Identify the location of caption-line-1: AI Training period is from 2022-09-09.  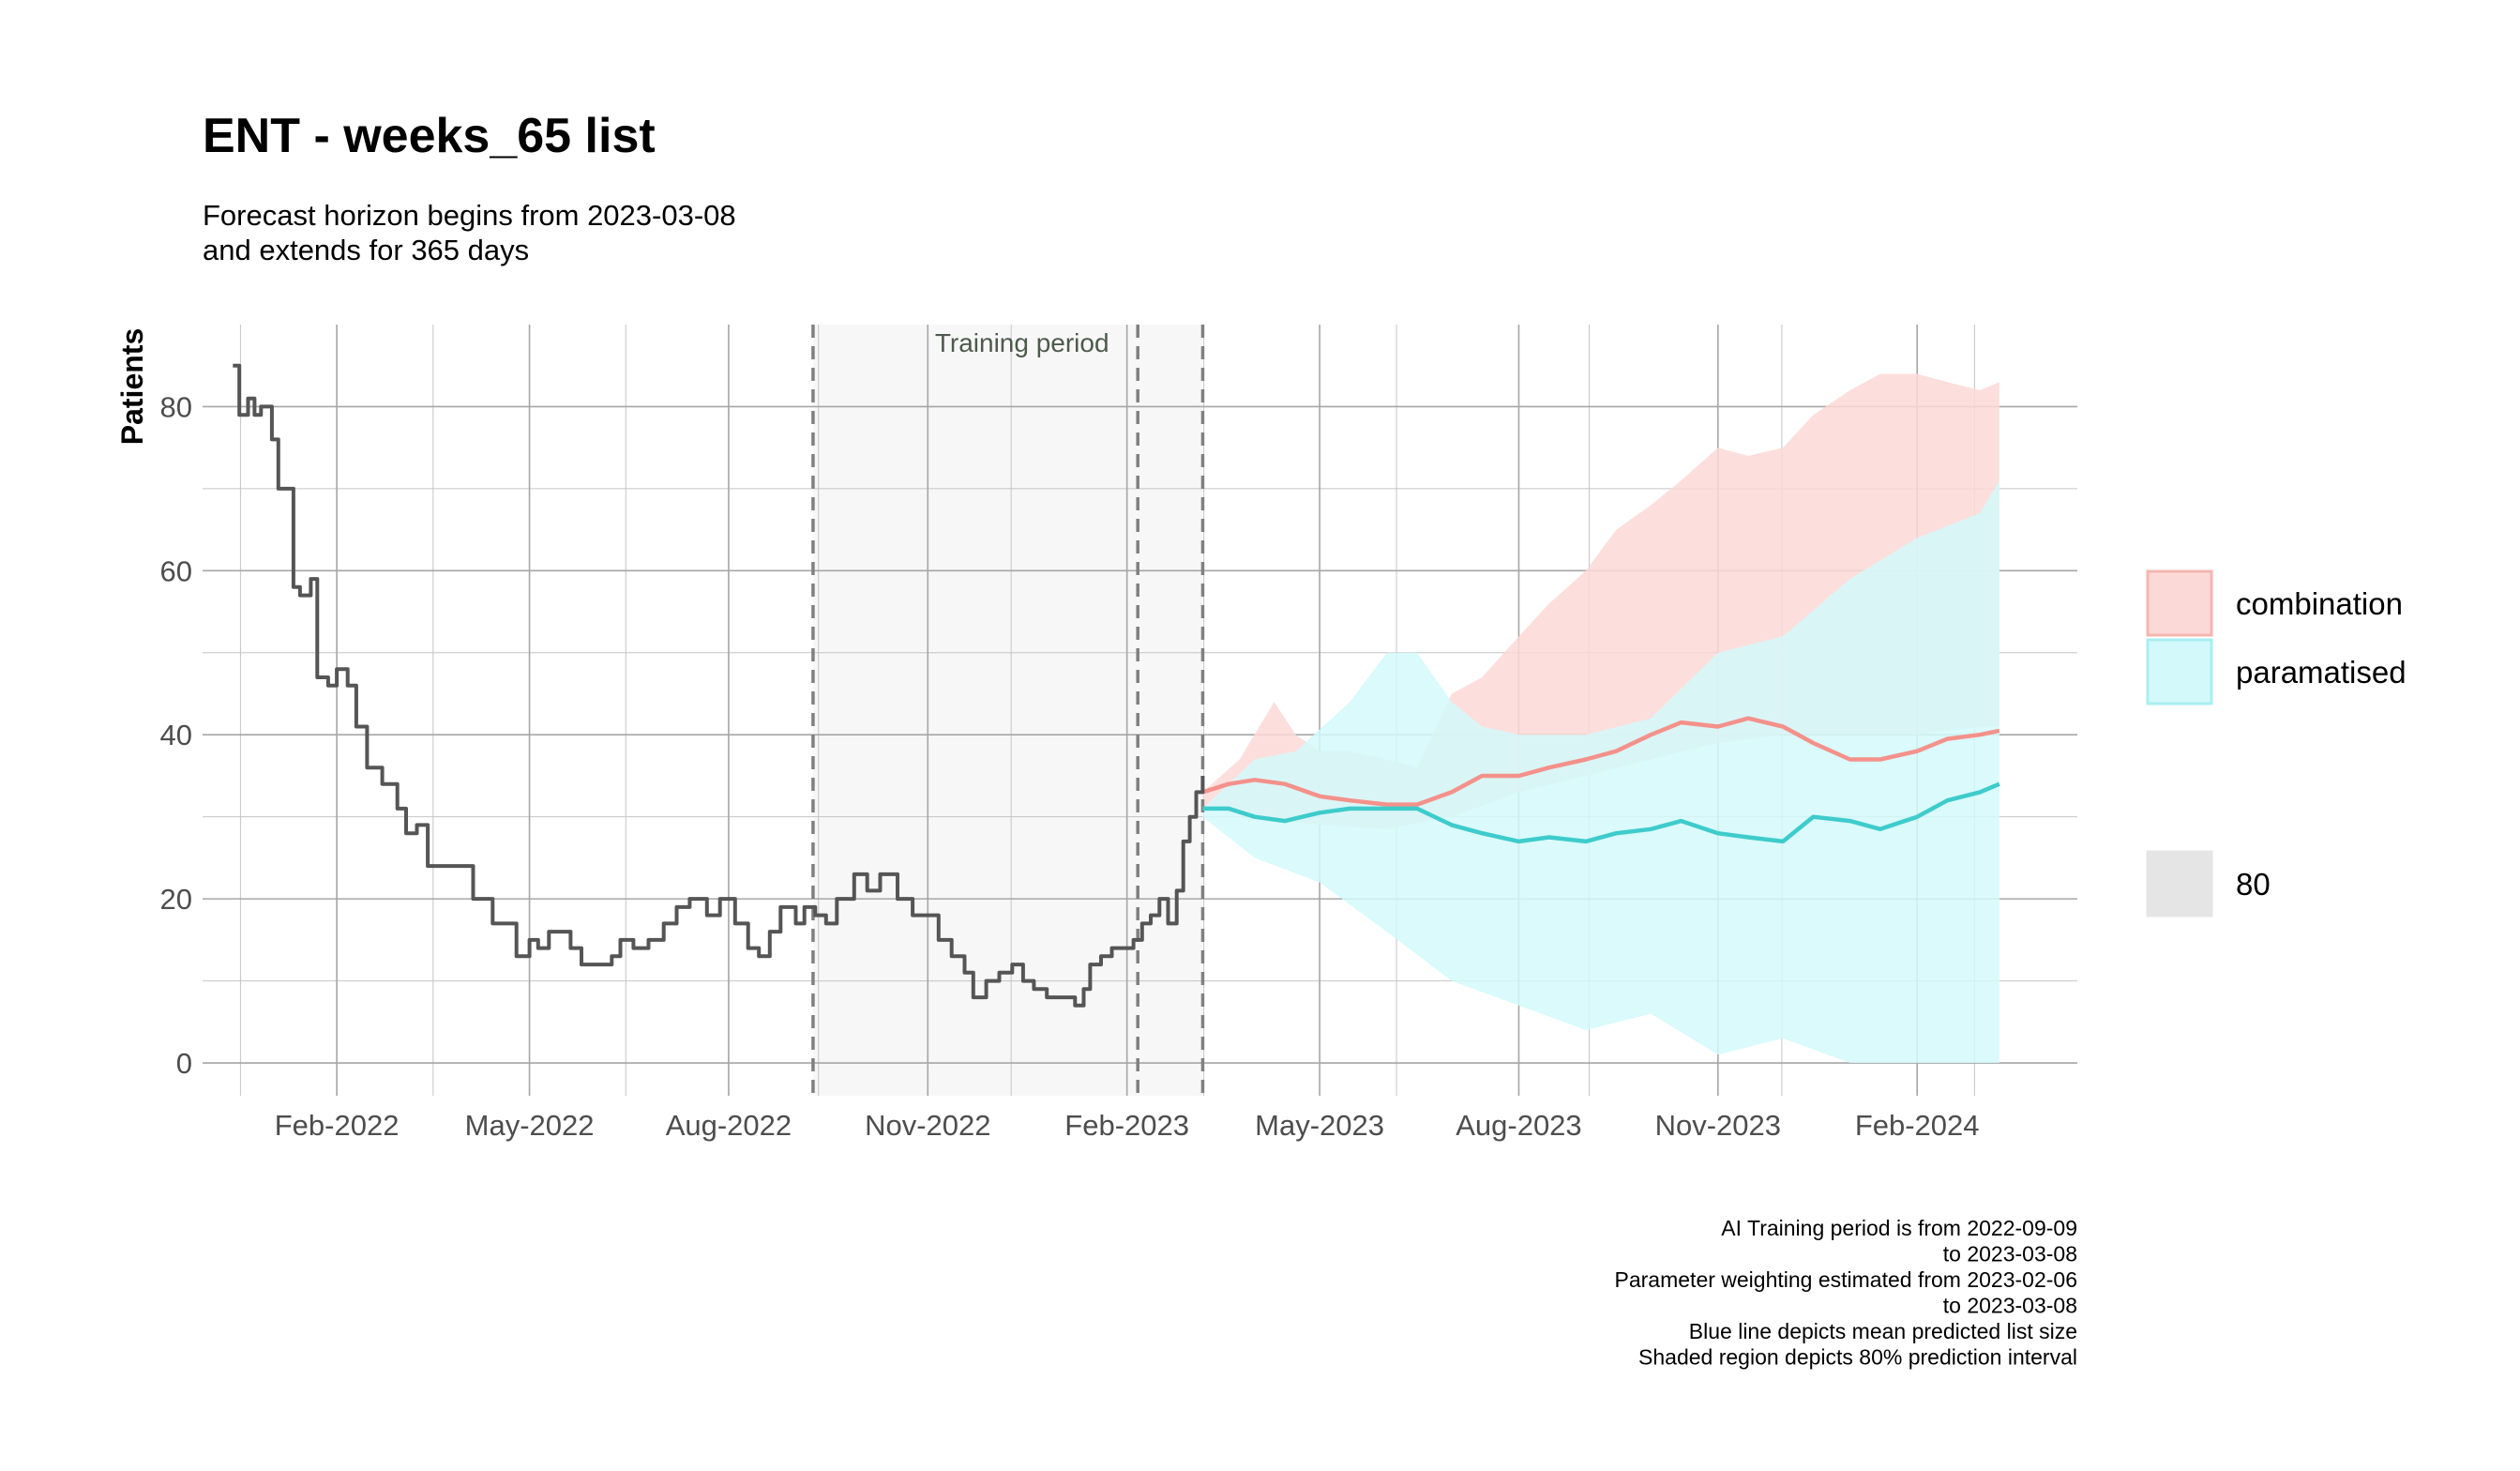
(1899, 1228).